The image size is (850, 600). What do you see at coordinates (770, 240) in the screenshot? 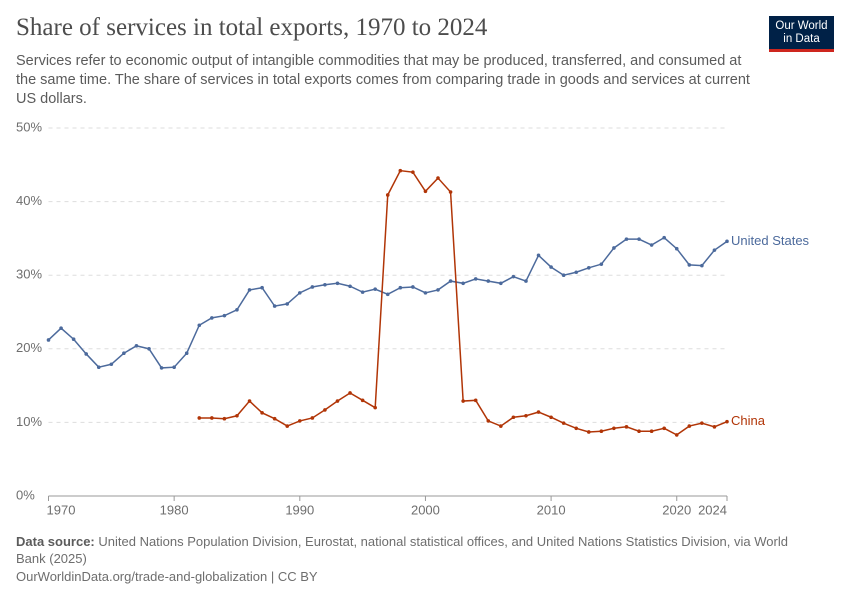
I see `series-label: United States` at bounding box center [770, 240].